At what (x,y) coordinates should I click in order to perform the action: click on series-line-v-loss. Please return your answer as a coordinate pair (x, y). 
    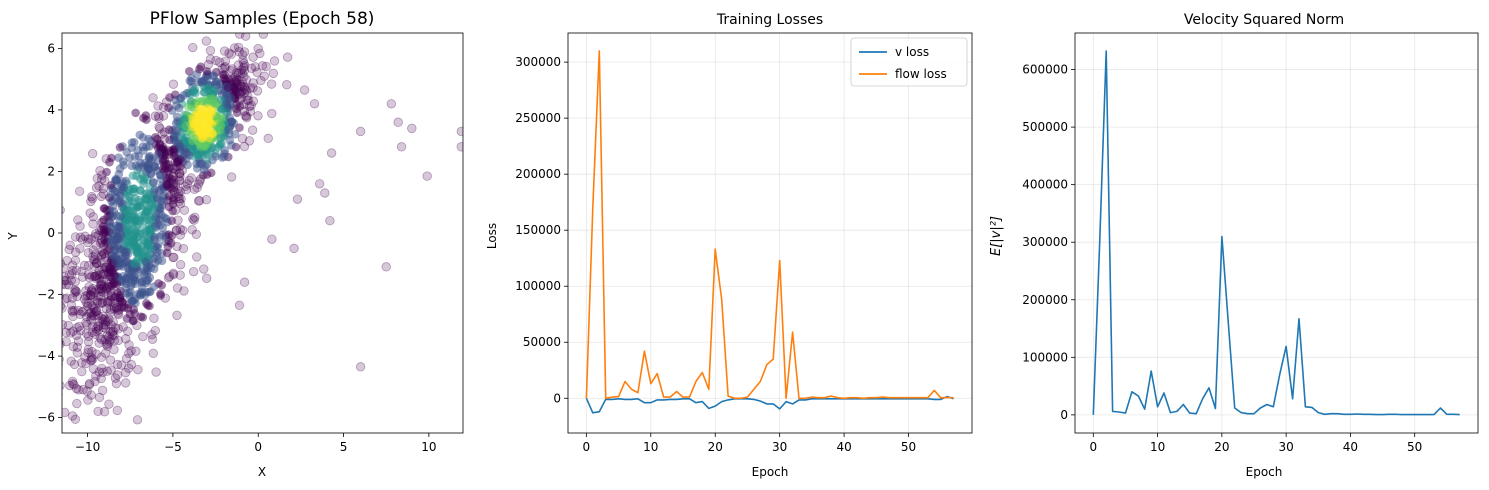
    Looking at the image, I should click on (769, 404).